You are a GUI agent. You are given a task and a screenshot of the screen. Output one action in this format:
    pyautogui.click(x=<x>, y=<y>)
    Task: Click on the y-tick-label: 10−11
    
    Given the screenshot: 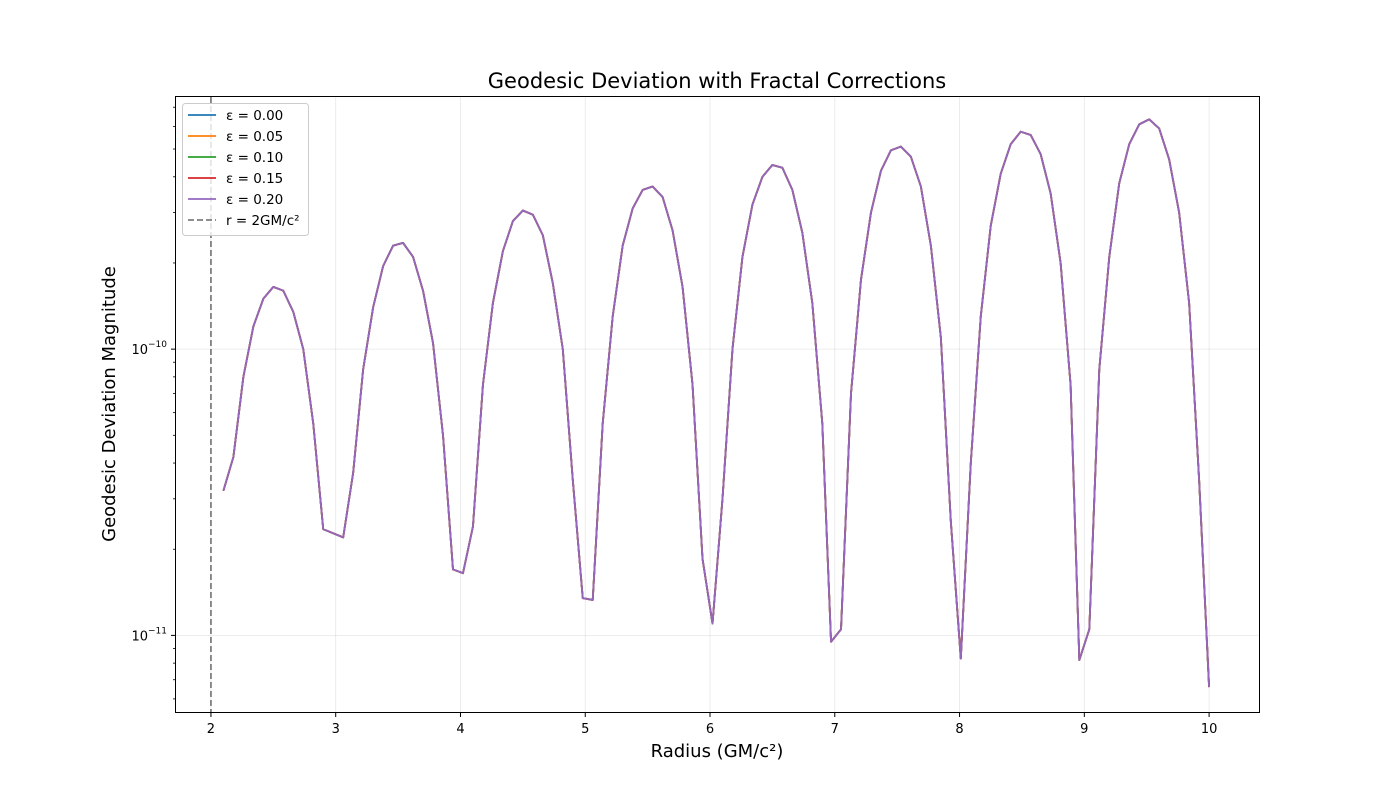 What is the action you would take?
    pyautogui.click(x=149, y=635)
    